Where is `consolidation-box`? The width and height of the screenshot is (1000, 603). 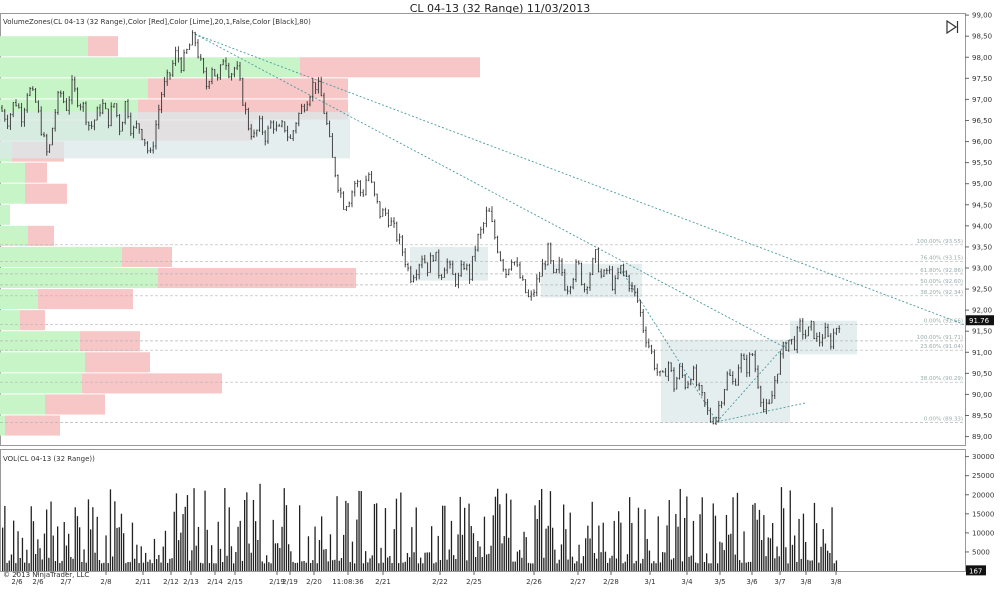
consolidation-box is located at coordinates (823, 337).